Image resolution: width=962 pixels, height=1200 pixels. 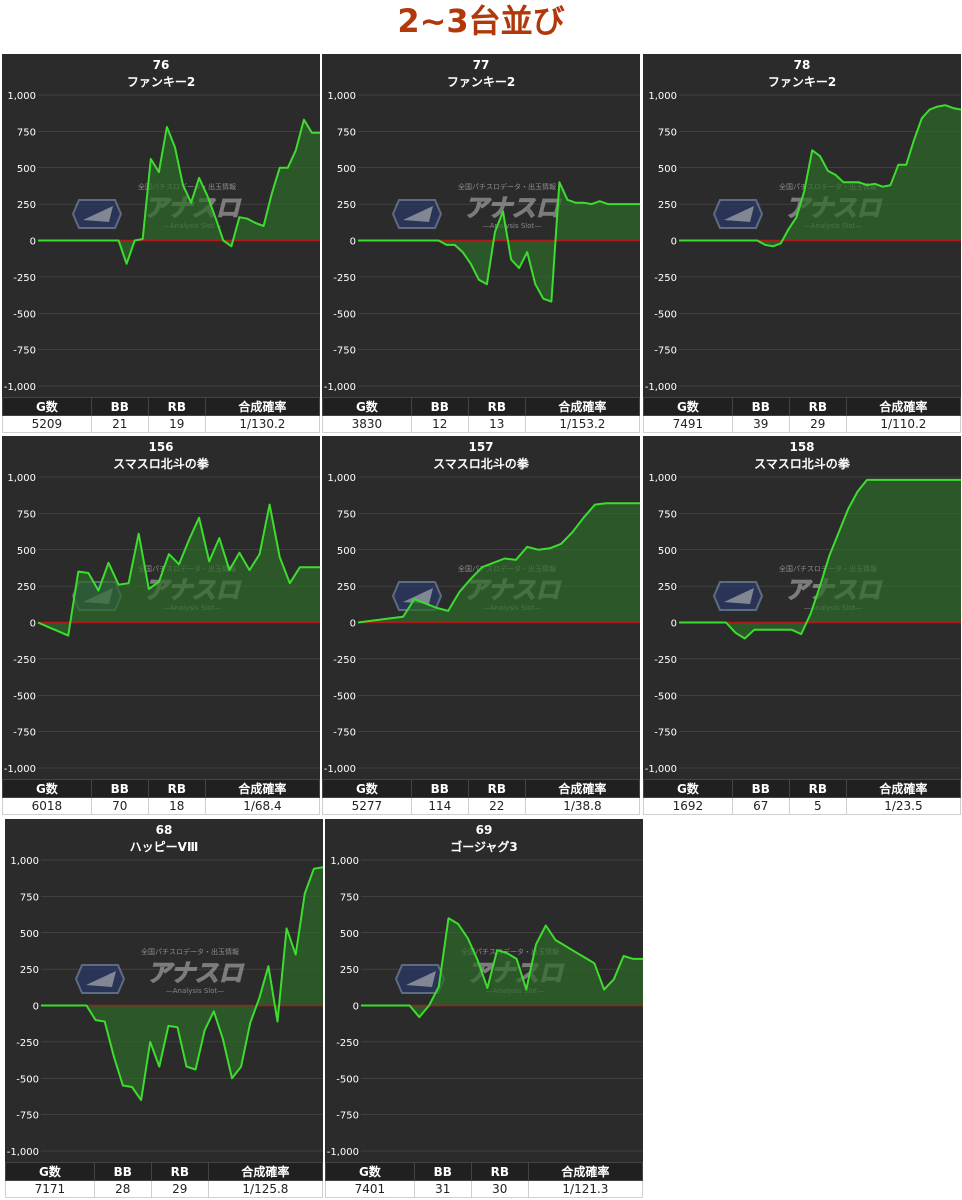 What do you see at coordinates (262, 806) in the screenshot?
I see `stats-cell: 1/68.4` at bounding box center [262, 806].